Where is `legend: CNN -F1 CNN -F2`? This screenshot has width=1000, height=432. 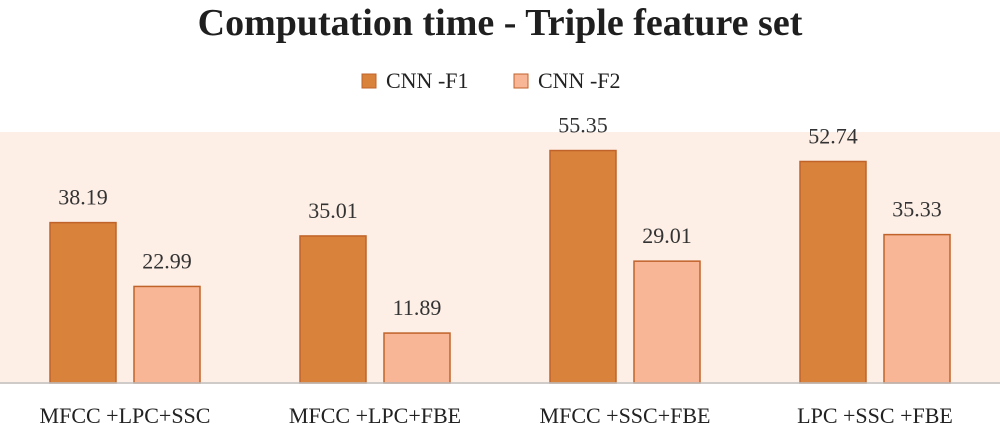 legend: CNN -F1 CNN -F2 is located at coordinates (491, 80).